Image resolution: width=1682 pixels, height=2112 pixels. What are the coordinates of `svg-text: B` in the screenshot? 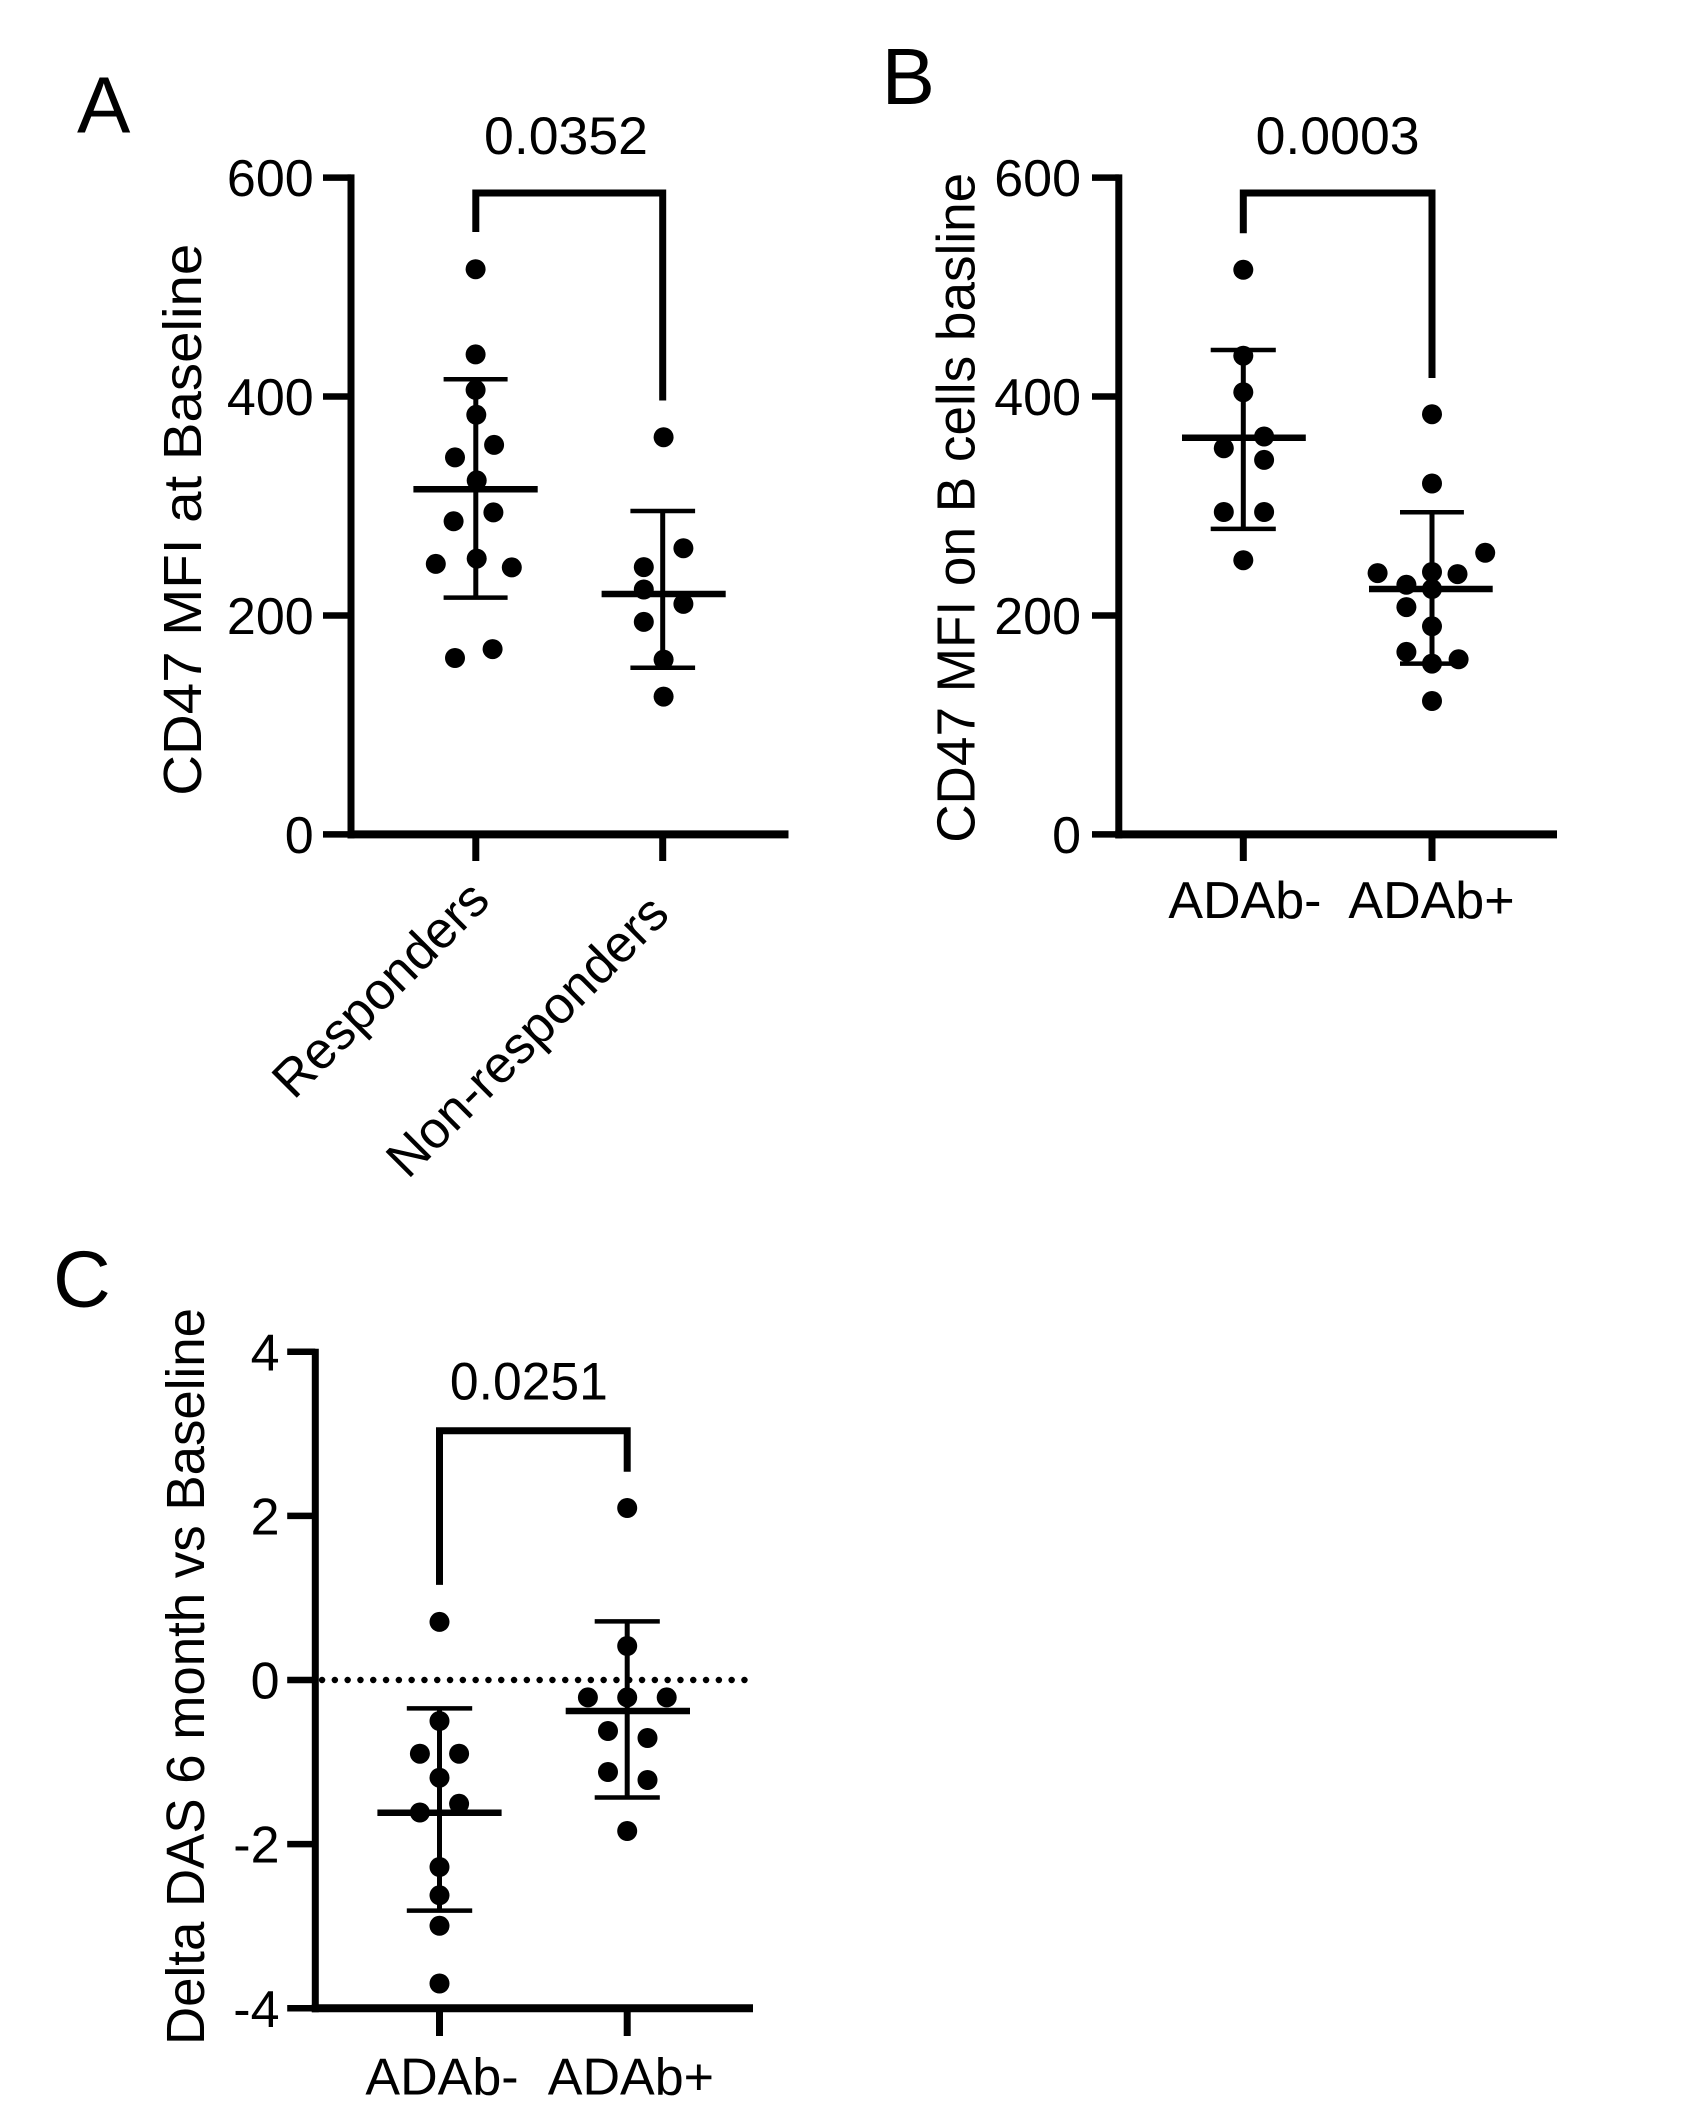 It's located at (908, 76).